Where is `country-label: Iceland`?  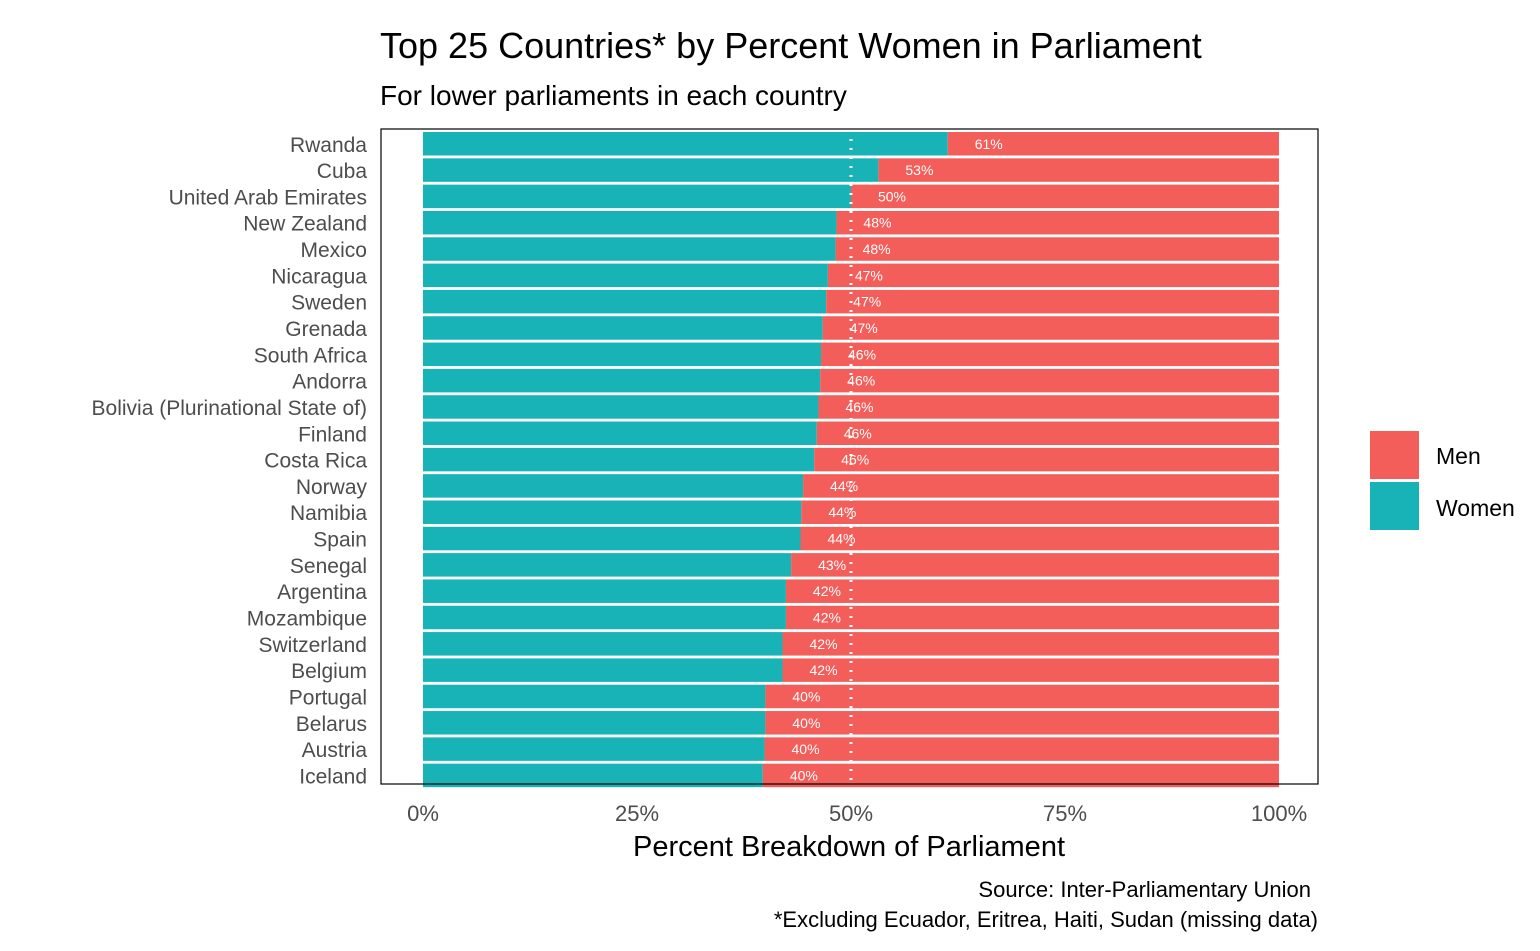
country-label: Iceland is located at coordinates (333, 776).